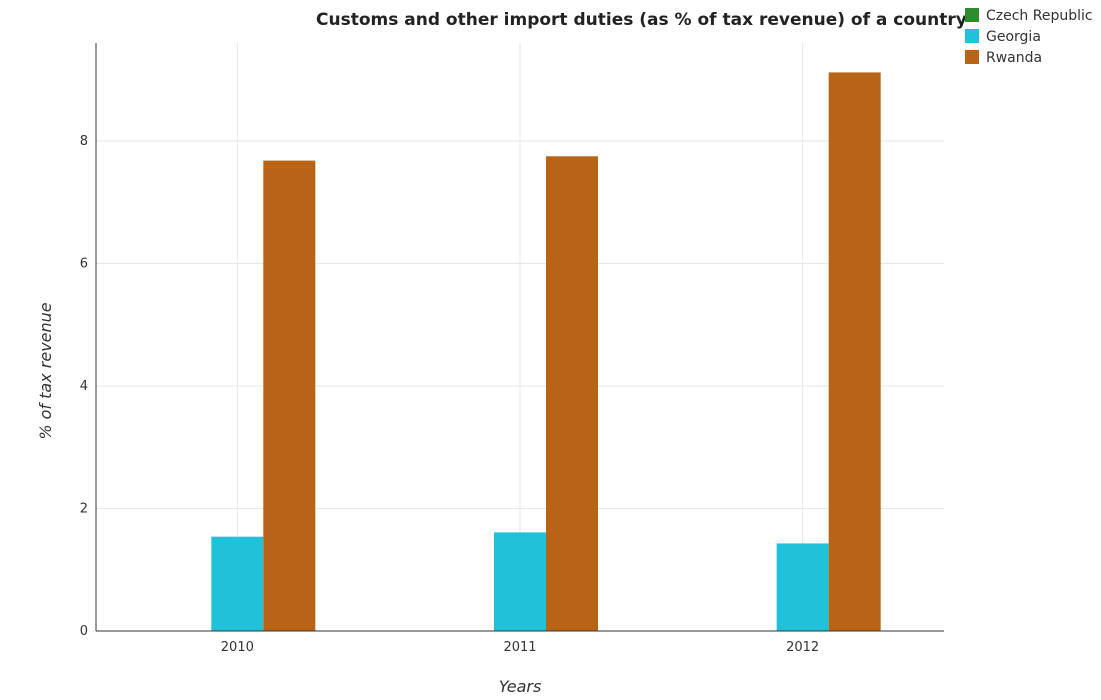  What do you see at coordinates (854, 351) in the screenshot?
I see `bar-rwanda-2012` at bounding box center [854, 351].